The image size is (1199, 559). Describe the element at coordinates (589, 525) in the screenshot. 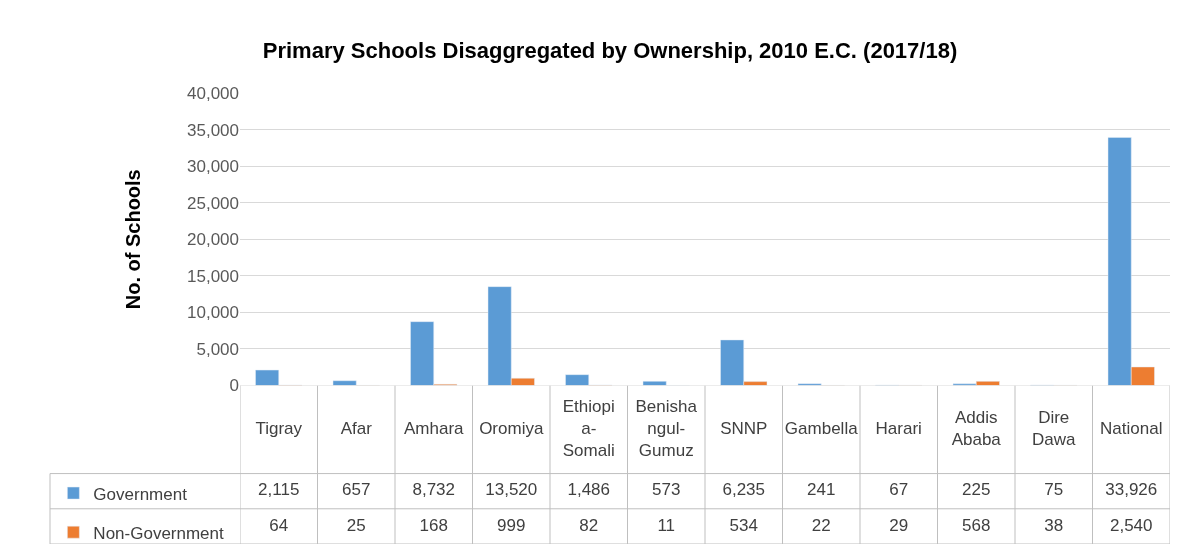

I see `data-label: 82` at that location.